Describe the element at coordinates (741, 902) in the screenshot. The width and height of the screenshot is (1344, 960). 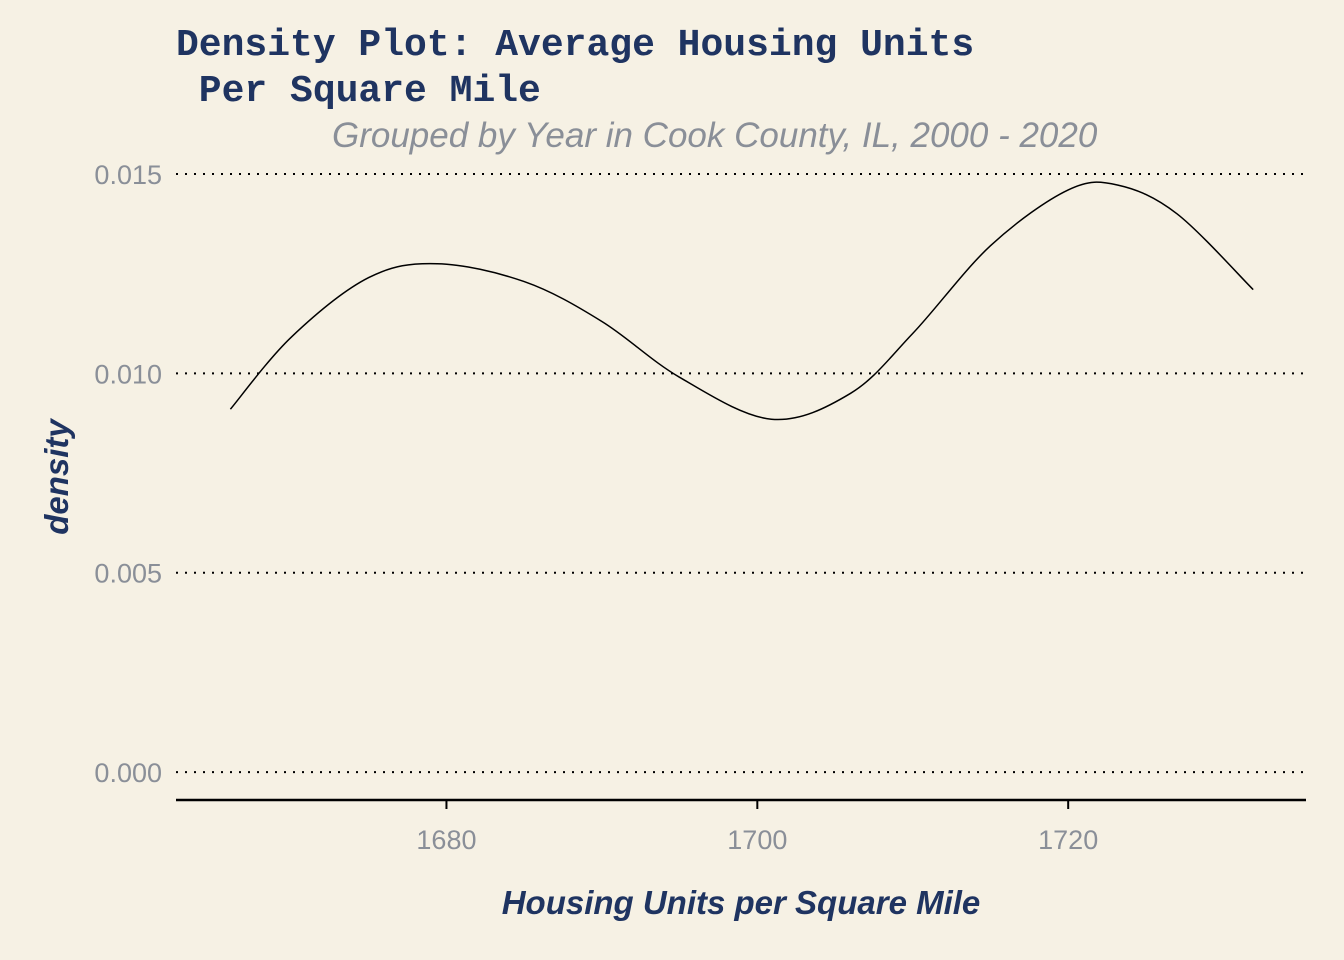
I see `x-axis-title: Housing Units per Square Mile` at that location.